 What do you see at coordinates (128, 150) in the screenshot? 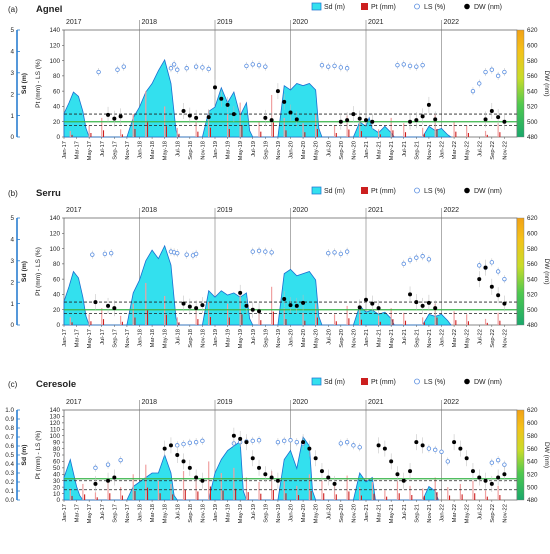
I see `month-label: Nov-17` at bounding box center [128, 150].